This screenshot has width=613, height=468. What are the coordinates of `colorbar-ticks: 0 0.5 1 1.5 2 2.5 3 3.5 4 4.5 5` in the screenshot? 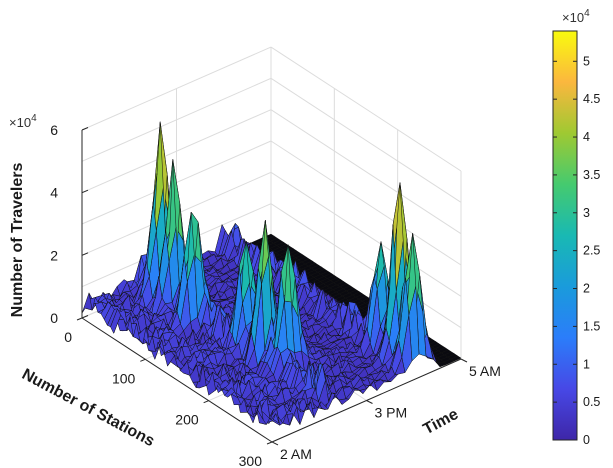 It's located at (576, 250).